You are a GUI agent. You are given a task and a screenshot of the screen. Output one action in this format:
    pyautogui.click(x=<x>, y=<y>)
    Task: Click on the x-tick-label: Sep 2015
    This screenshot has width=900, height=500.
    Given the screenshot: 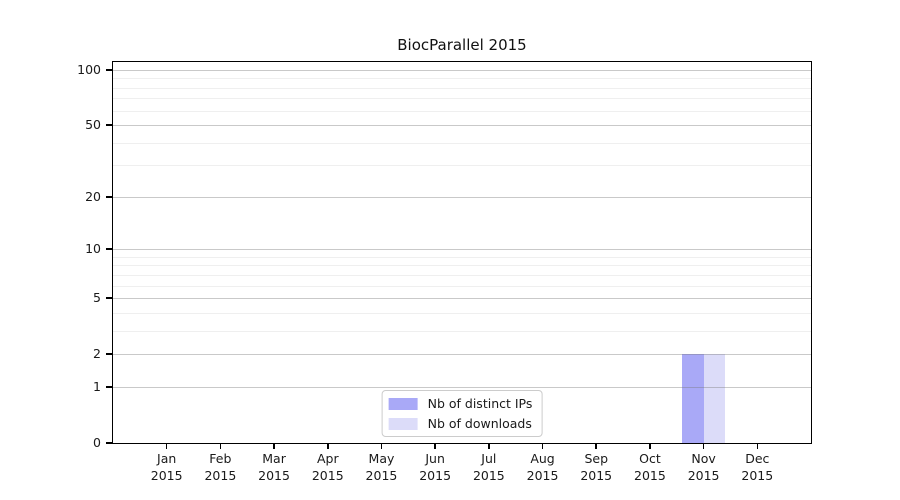 What is the action you would take?
    pyautogui.click(x=596, y=467)
    